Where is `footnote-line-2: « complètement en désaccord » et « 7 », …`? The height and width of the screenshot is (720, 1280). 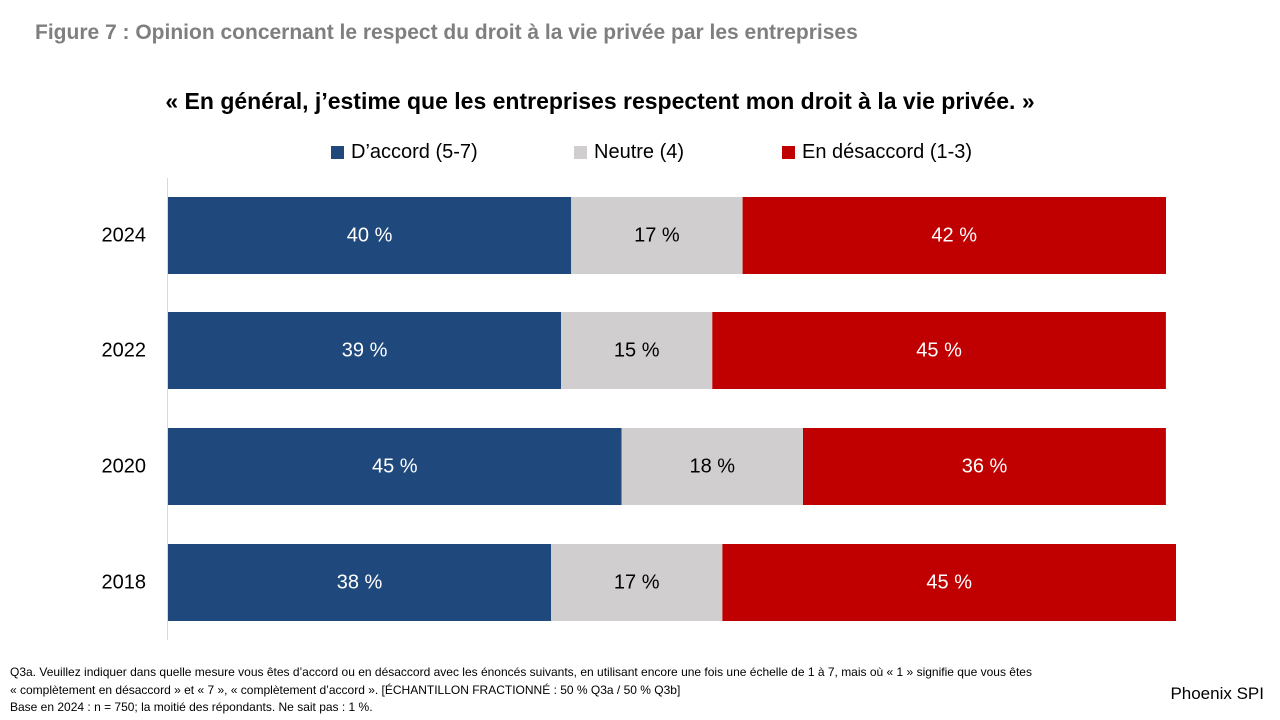
footnote-line-2: « complètement en désaccord » et « 7 », … is located at coordinates (345, 689).